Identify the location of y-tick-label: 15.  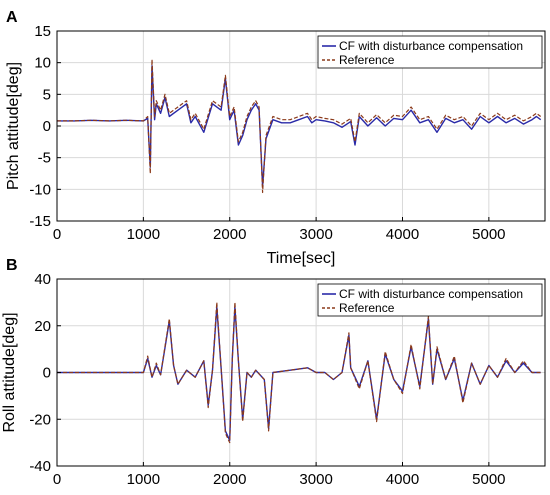
(42, 31).